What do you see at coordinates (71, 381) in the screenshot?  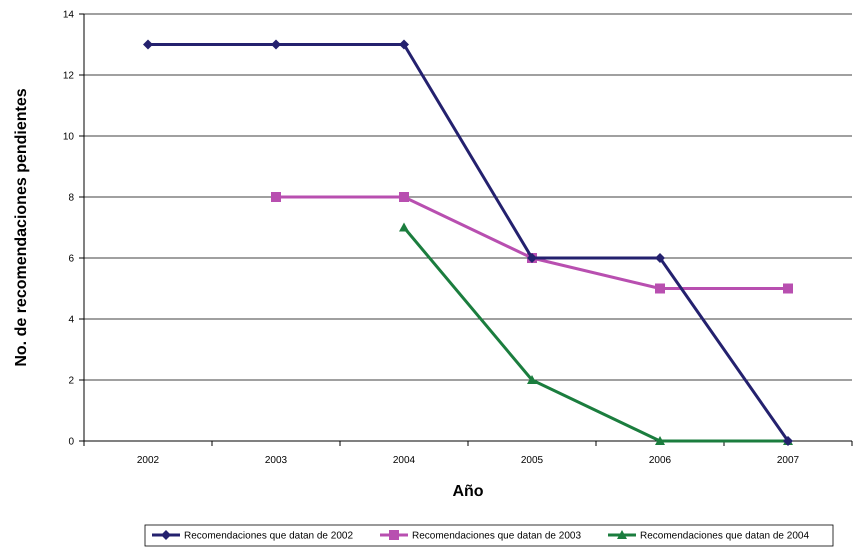 I see `y-tick-label: 2` at bounding box center [71, 381].